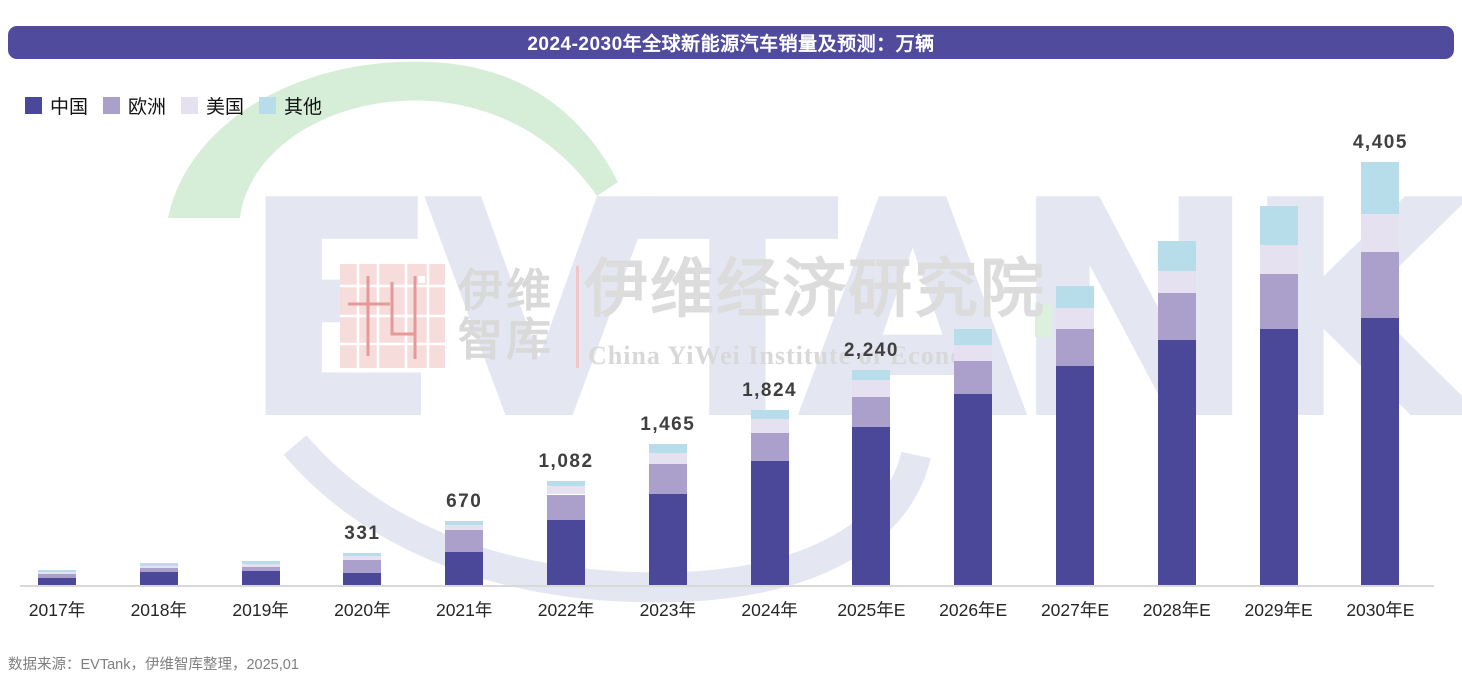  What do you see at coordinates (464, 541) in the screenshot?
I see `bar-segment-europe-2021年` at bounding box center [464, 541].